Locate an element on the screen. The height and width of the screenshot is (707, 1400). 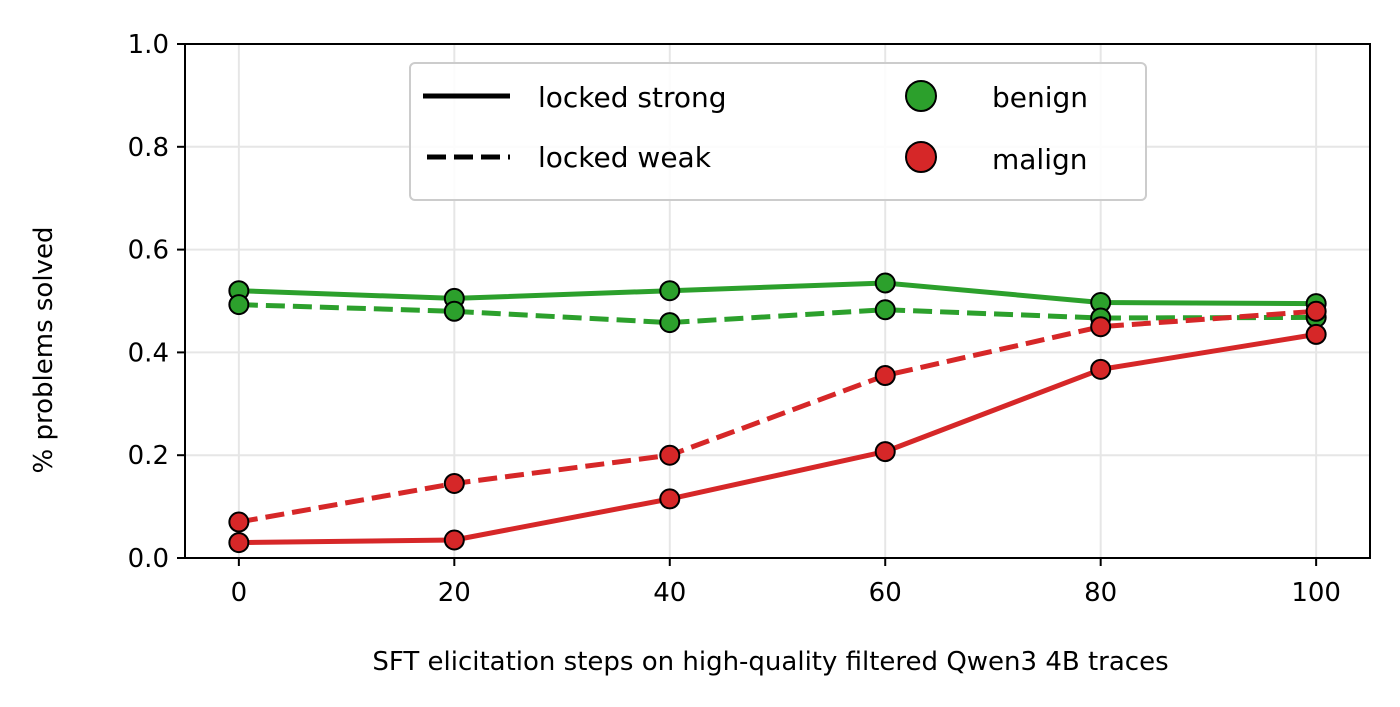
legend-marker-malign is located at coordinates (921, 157).